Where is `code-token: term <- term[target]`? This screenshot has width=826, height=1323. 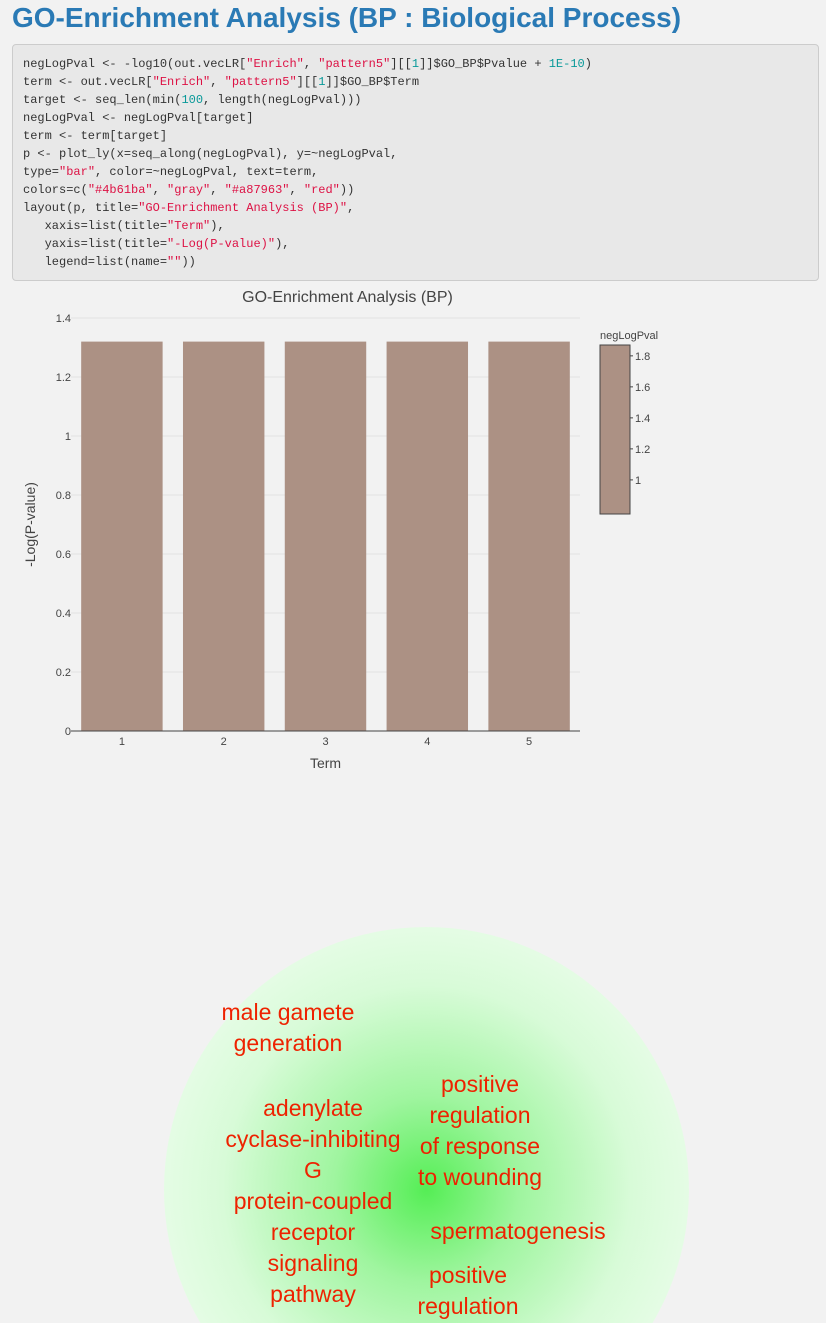 code-token: term <- term[target] is located at coordinates (95, 136).